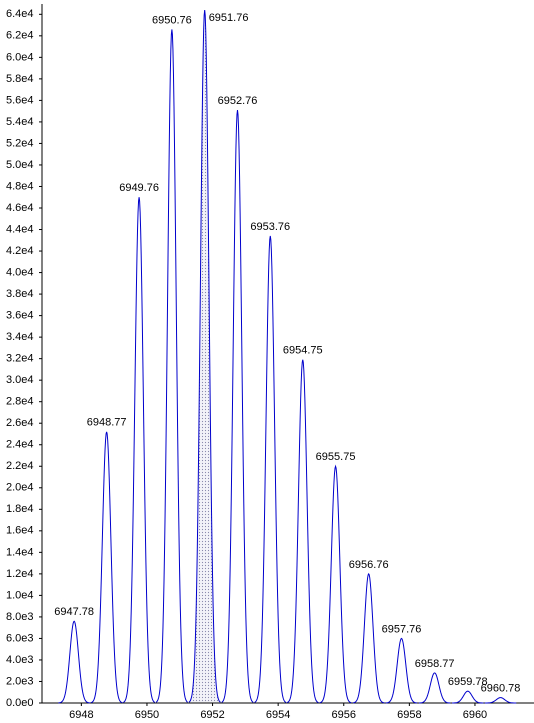  What do you see at coordinates (212, 715) in the screenshot?
I see `x-tick-label: 6952` at bounding box center [212, 715].